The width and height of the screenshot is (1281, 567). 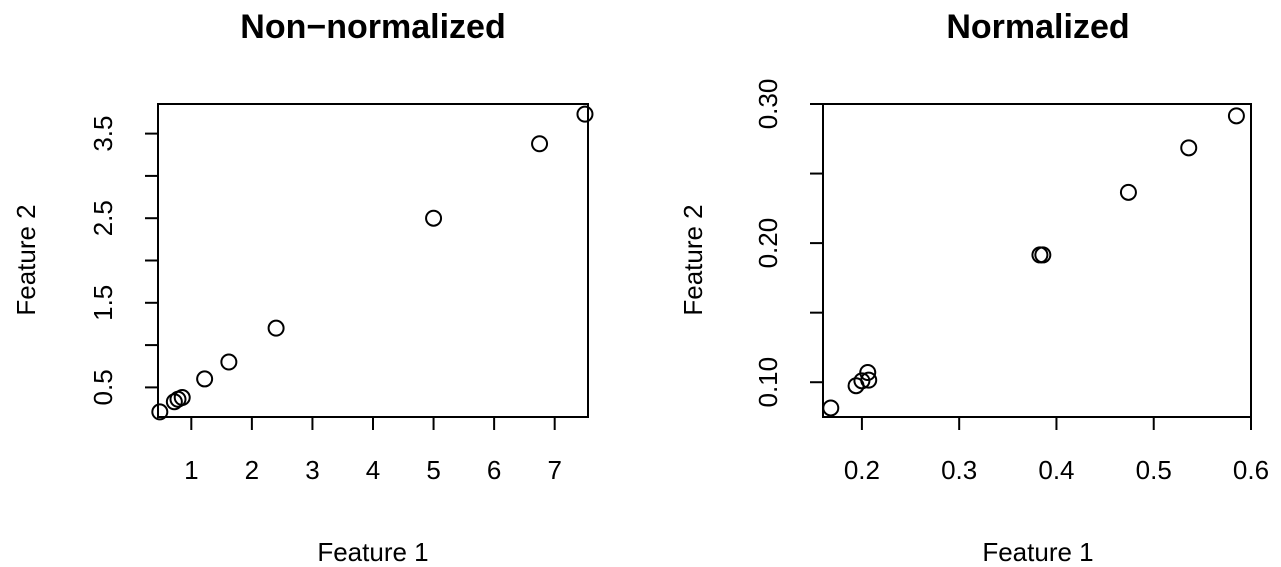 What do you see at coordinates (554, 470) in the screenshot?
I see `x-tick-label: 7` at bounding box center [554, 470].